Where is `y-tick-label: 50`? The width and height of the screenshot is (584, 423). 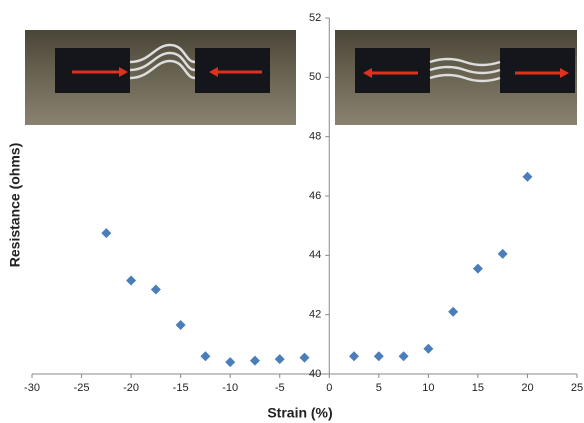
y-tick-label: 50 is located at coordinates (315, 77).